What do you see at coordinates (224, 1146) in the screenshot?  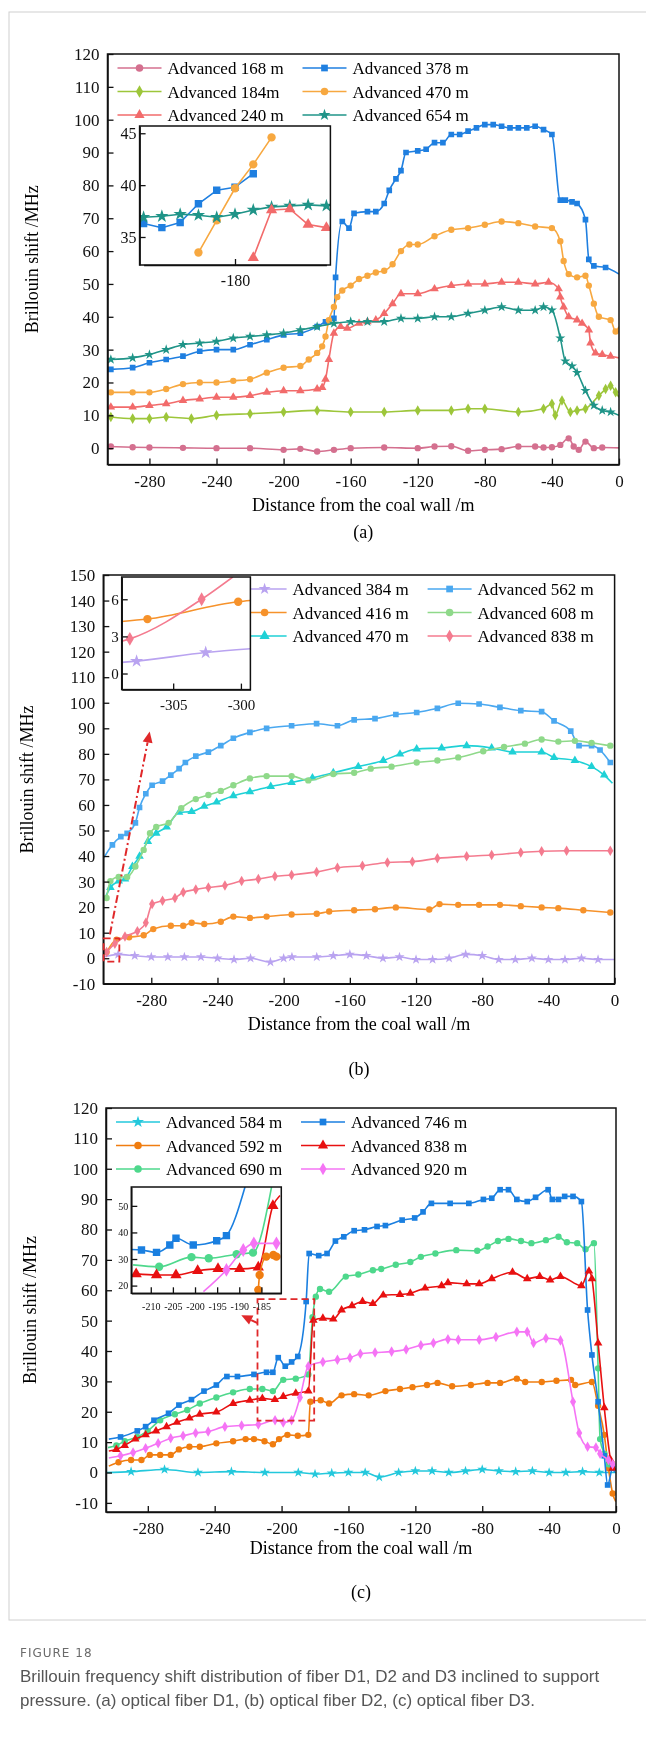 I see `legend-label: Advanced 592 m` at bounding box center [224, 1146].